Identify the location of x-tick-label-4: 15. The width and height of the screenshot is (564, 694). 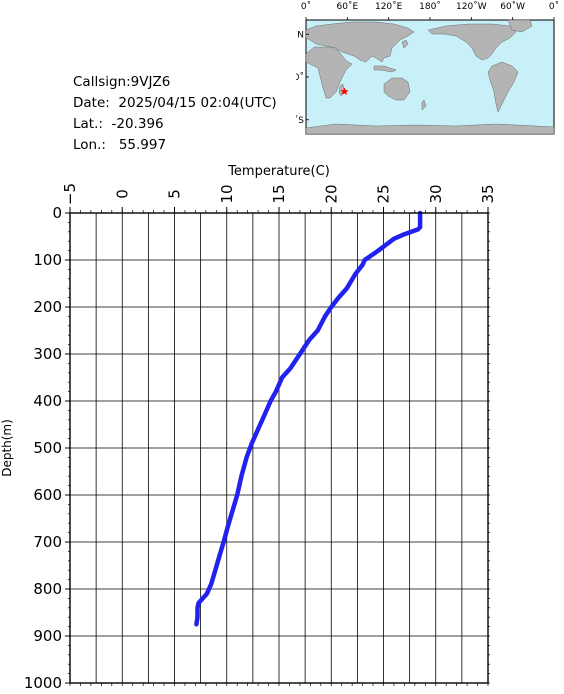
(279, 193).